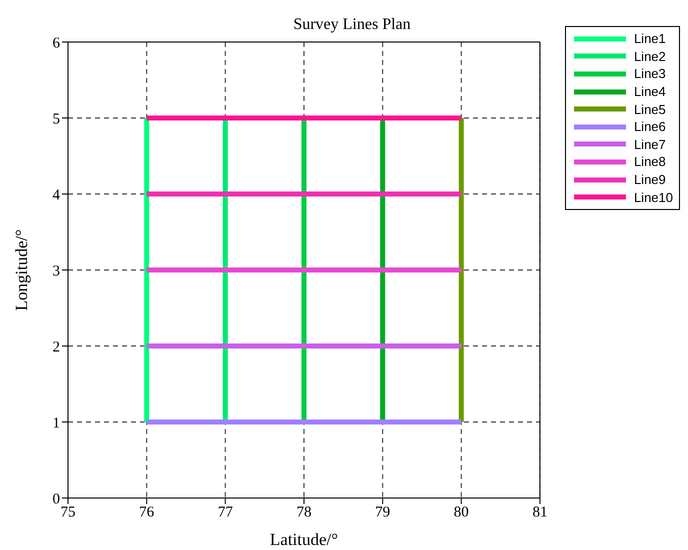  I want to click on x-axis-title: Latitude/°, so click(304, 539).